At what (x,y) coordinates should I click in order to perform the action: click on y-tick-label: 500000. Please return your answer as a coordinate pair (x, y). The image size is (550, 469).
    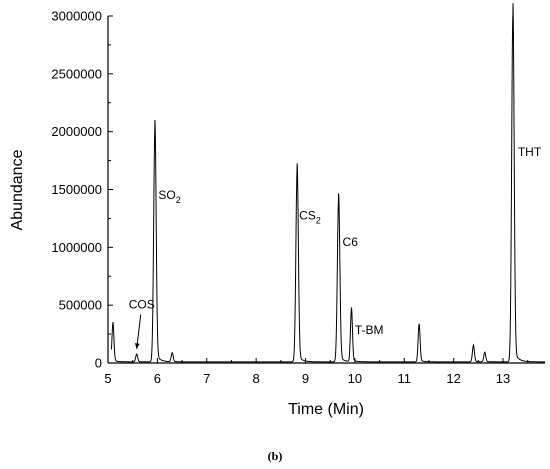
    Looking at the image, I should click on (80, 305).